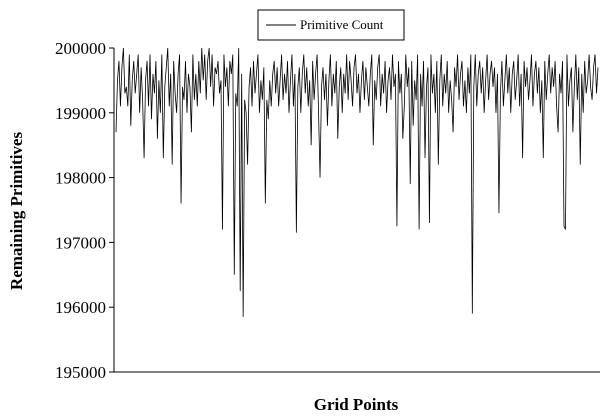 The height and width of the screenshot is (418, 603). Describe the element at coordinates (16, 211) in the screenshot. I see `y-axis-title: Remaining Primitives` at that location.